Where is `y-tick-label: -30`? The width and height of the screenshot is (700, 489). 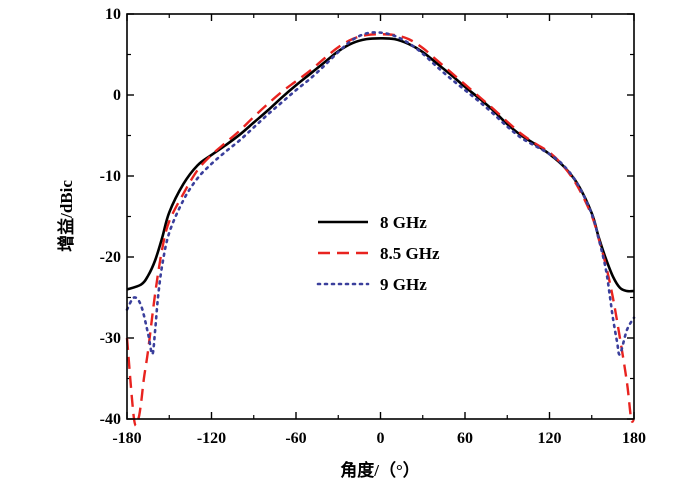
y-tick-label: -30 is located at coordinates (110, 338).